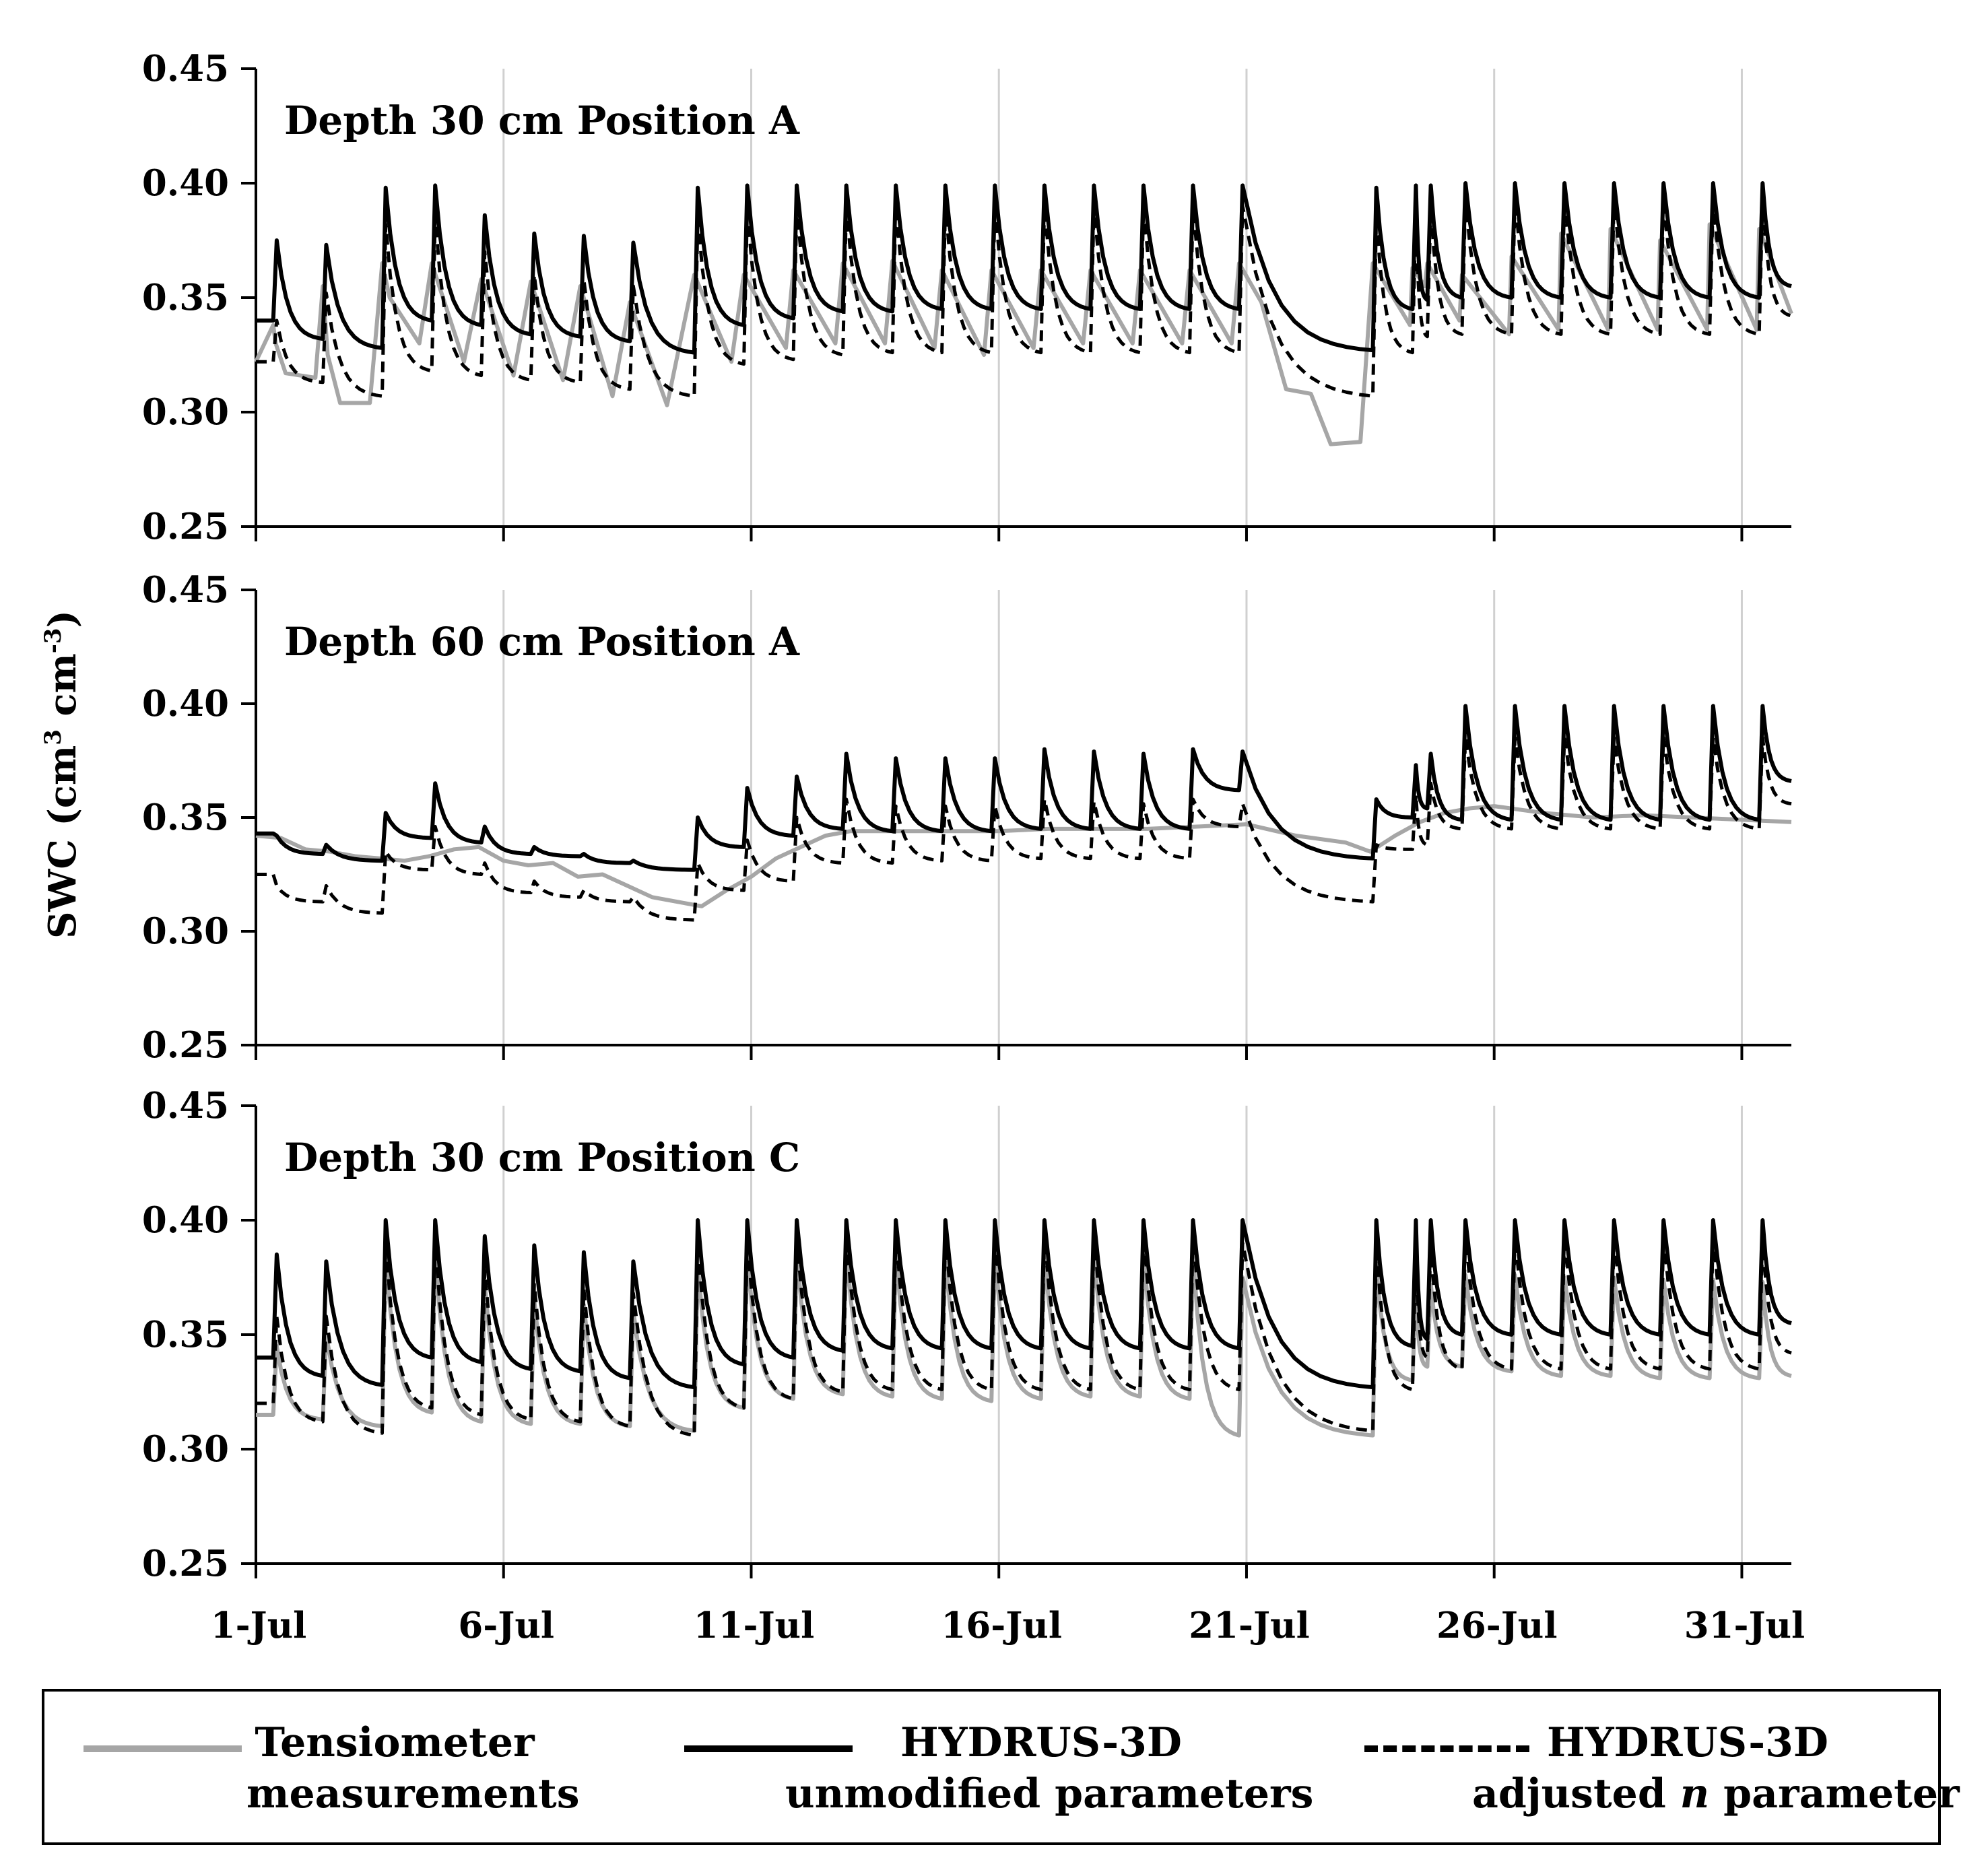 Image resolution: width=1988 pixels, height=1870 pixels. I want to click on legend-swatch-tensiometer, so click(163, 1749).